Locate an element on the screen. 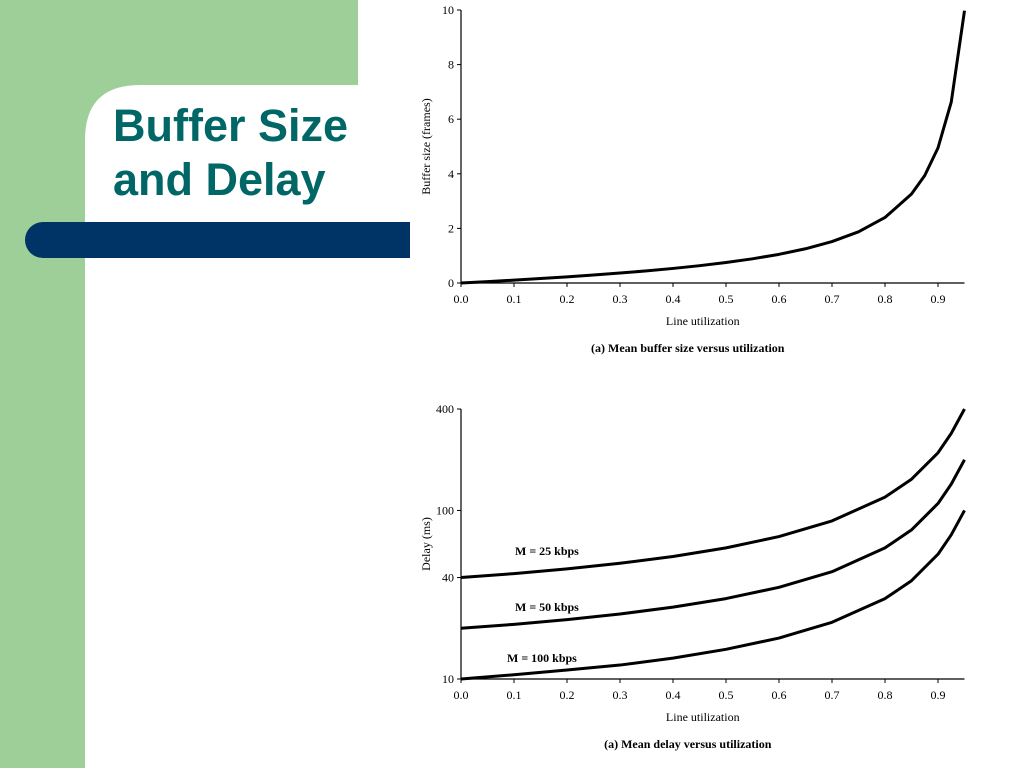  slide-title: Buffer Size is located at coordinates (230, 125).